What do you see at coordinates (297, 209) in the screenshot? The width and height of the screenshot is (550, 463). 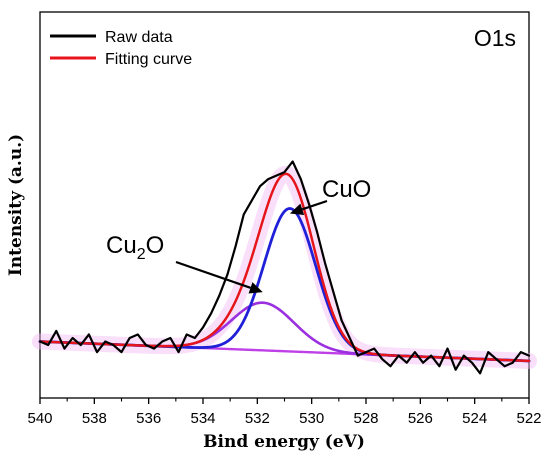 I see `annotation-cuo-arrowhead` at bounding box center [297, 209].